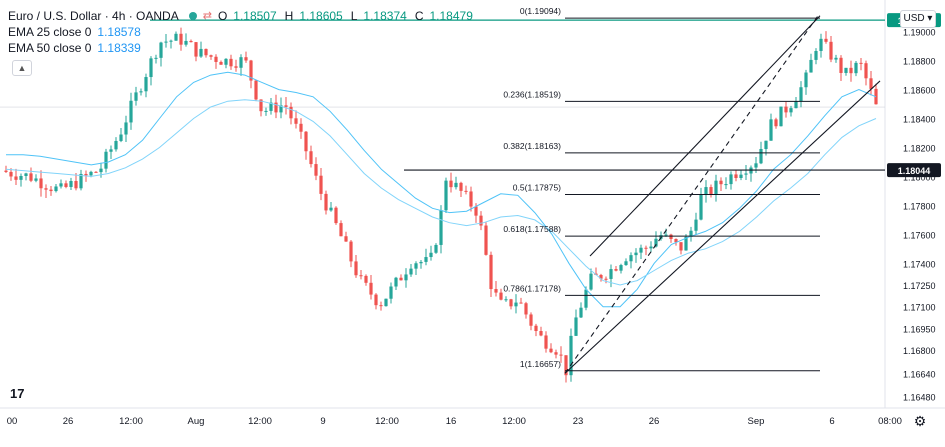  I want to click on x-tick-label: Sep, so click(756, 421).